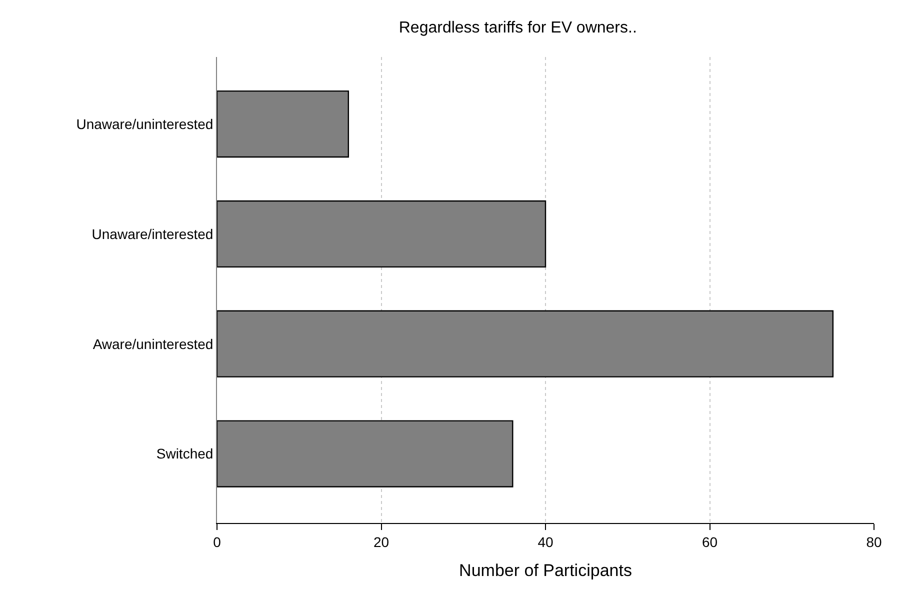 The image size is (906, 611). I want to click on y-tick-label: Aware/uninterested, so click(153, 344).